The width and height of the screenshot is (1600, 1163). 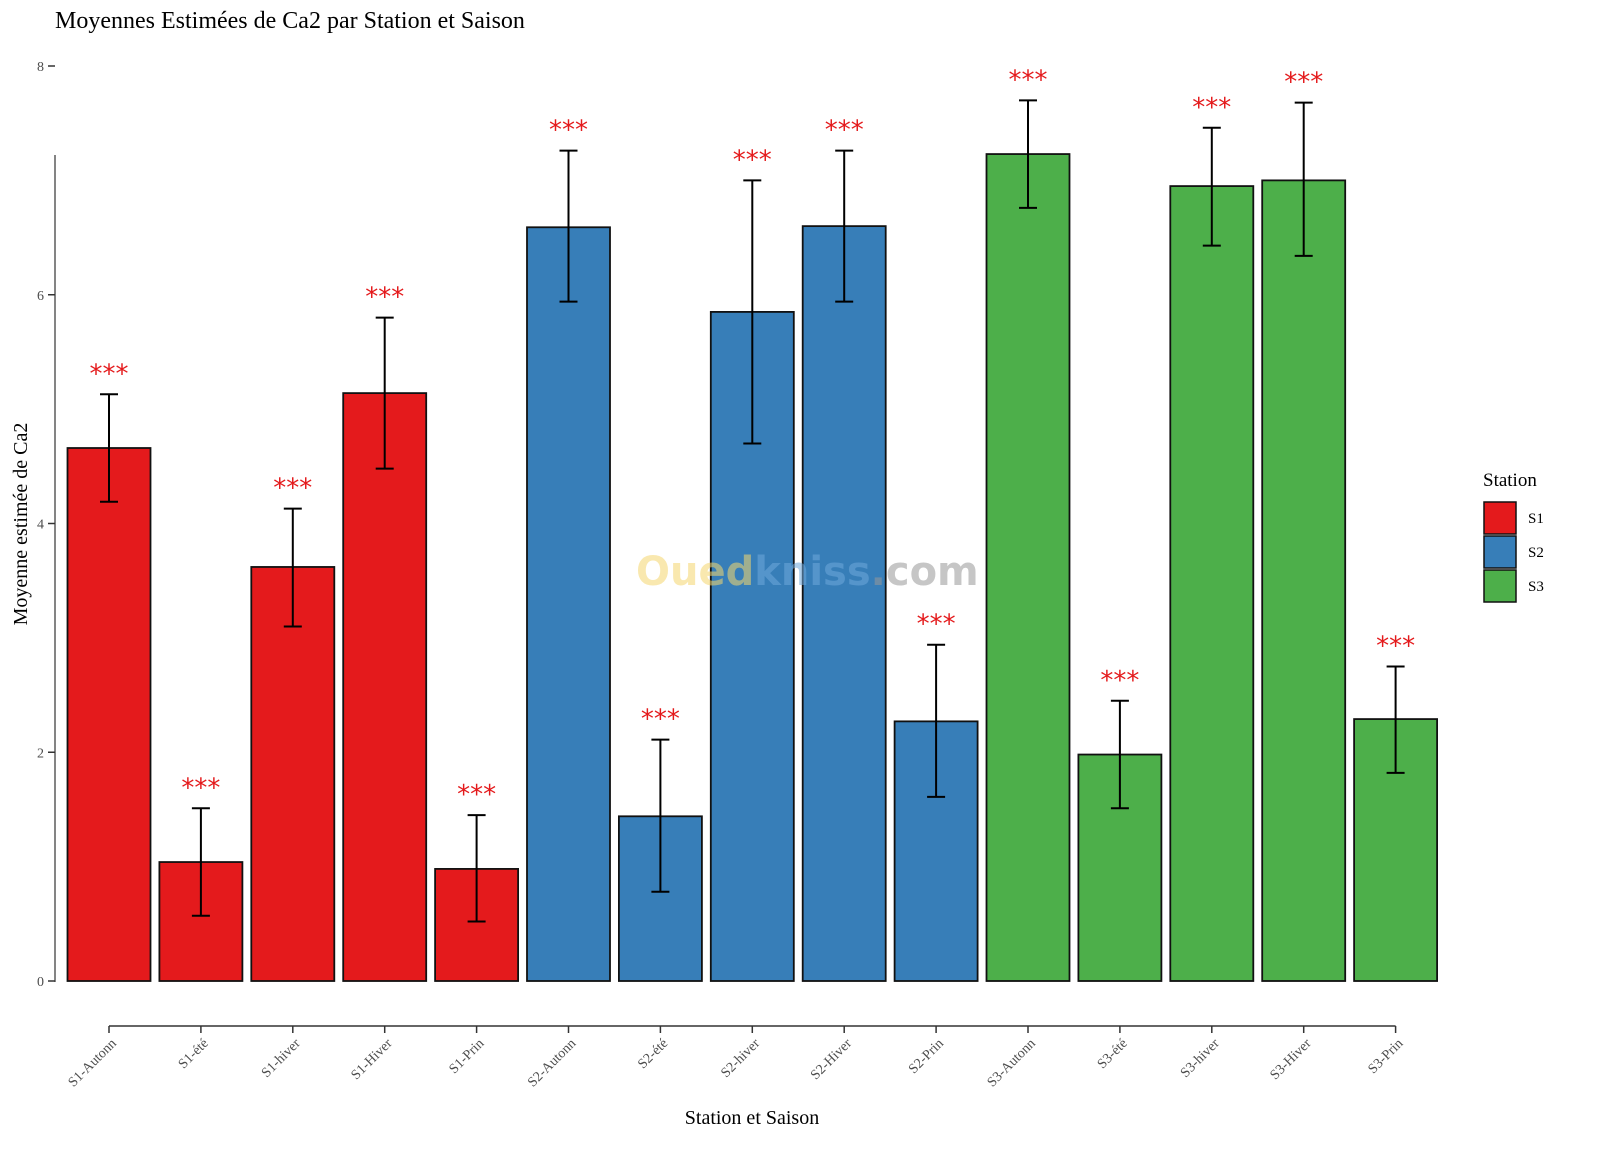 What do you see at coordinates (1536, 553) in the screenshot?
I see `legend-label-S2: S2` at bounding box center [1536, 553].